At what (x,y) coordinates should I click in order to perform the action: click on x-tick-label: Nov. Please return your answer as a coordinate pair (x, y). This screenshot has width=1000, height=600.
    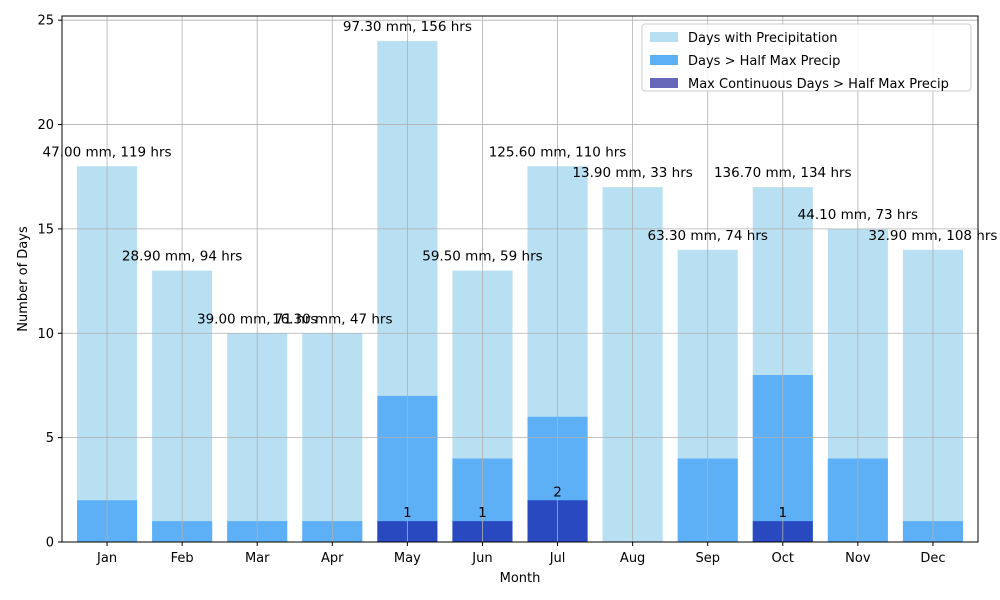
    Looking at the image, I should click on (858, 558).